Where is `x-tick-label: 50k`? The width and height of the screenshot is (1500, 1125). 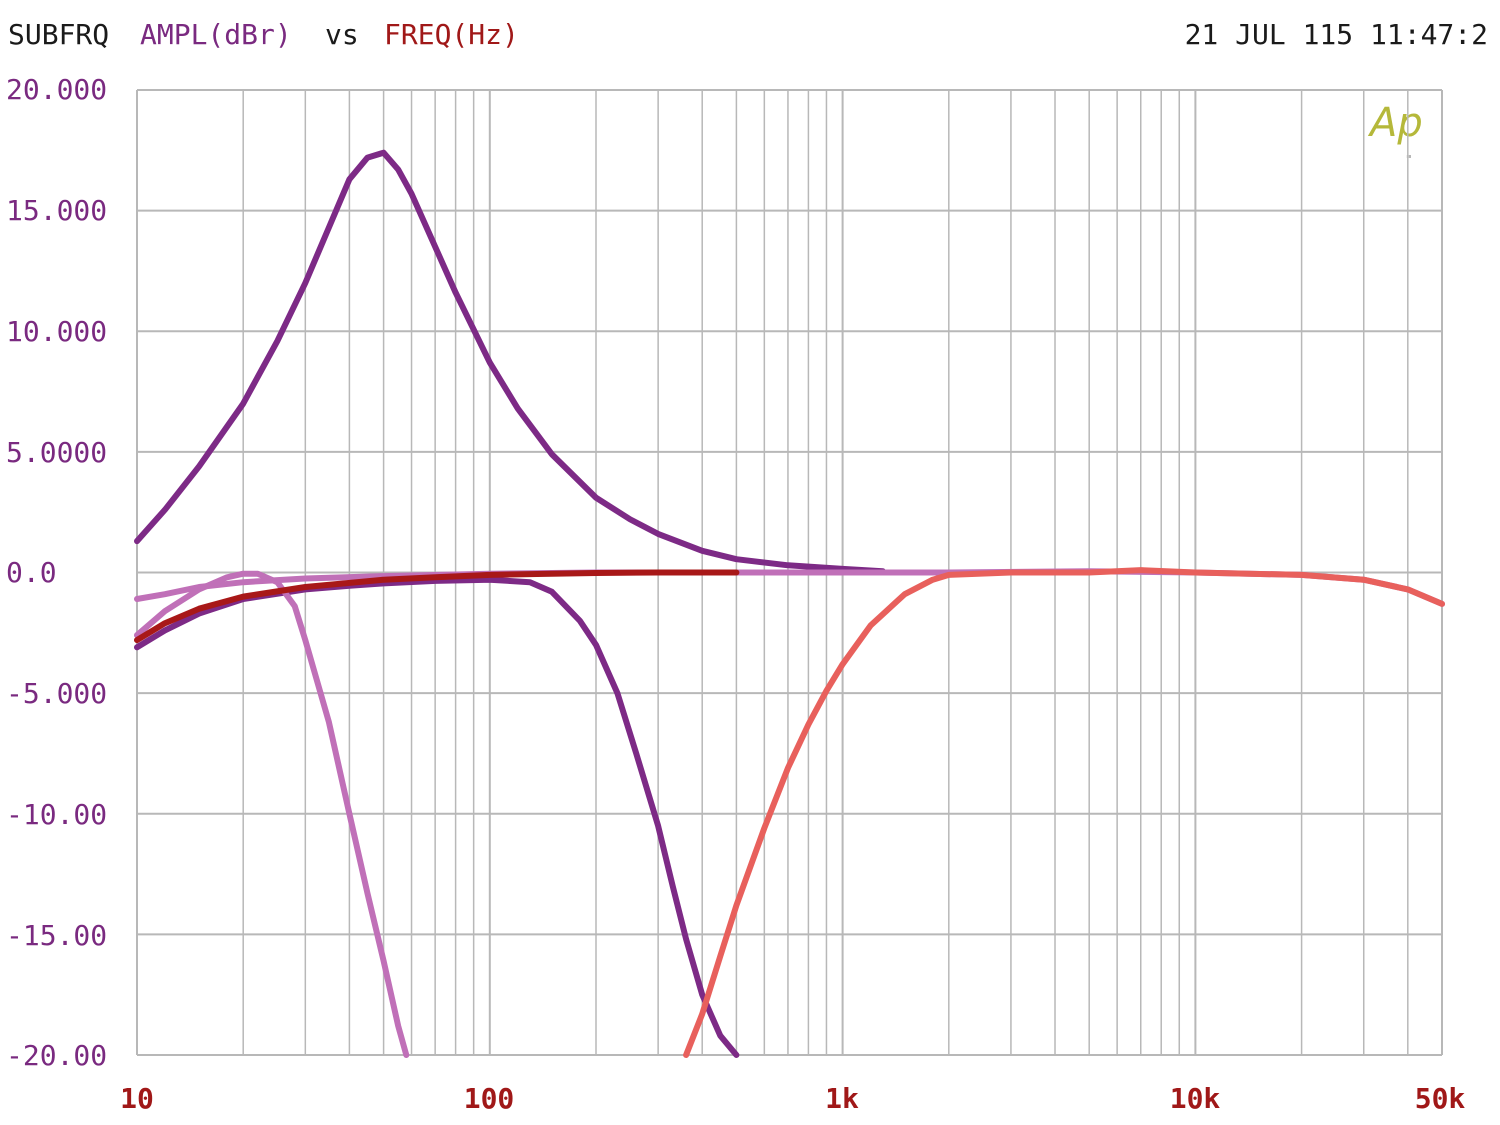 x-tick-label: 50k is located at coordinates (1440, 1098).